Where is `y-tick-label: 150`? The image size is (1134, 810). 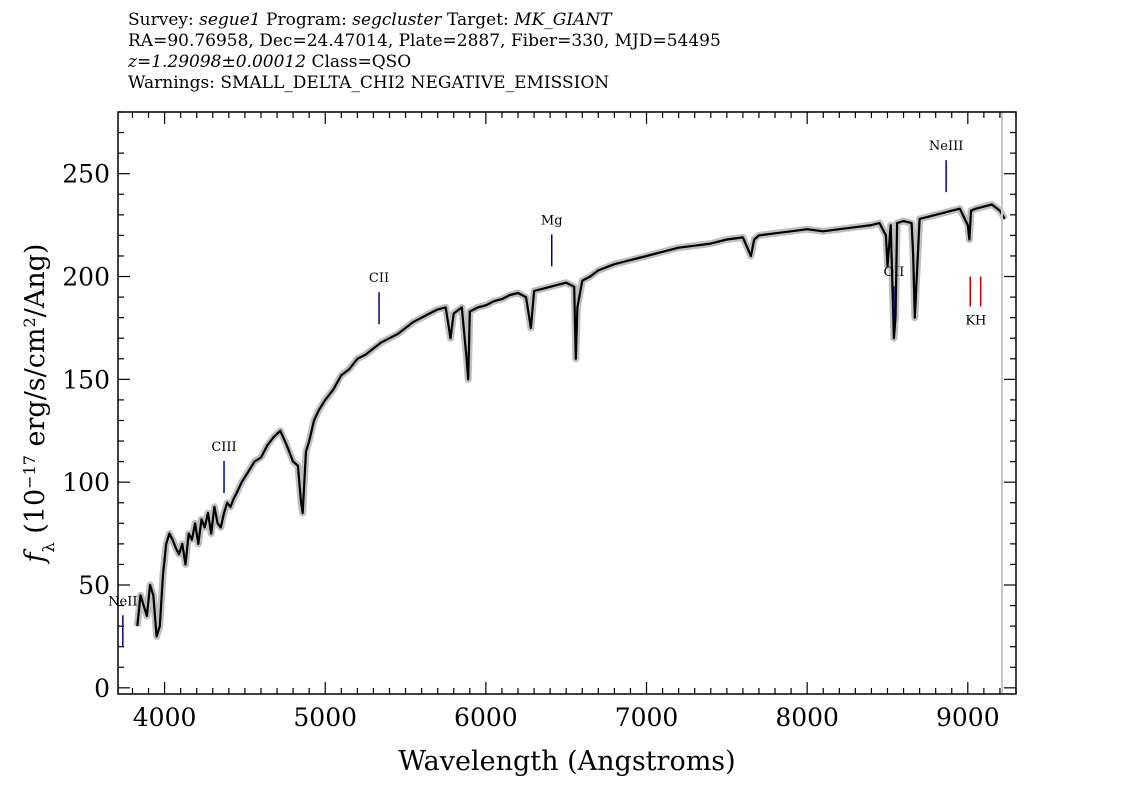
y-tick-label: 150 is located at coordinates (86, 379).